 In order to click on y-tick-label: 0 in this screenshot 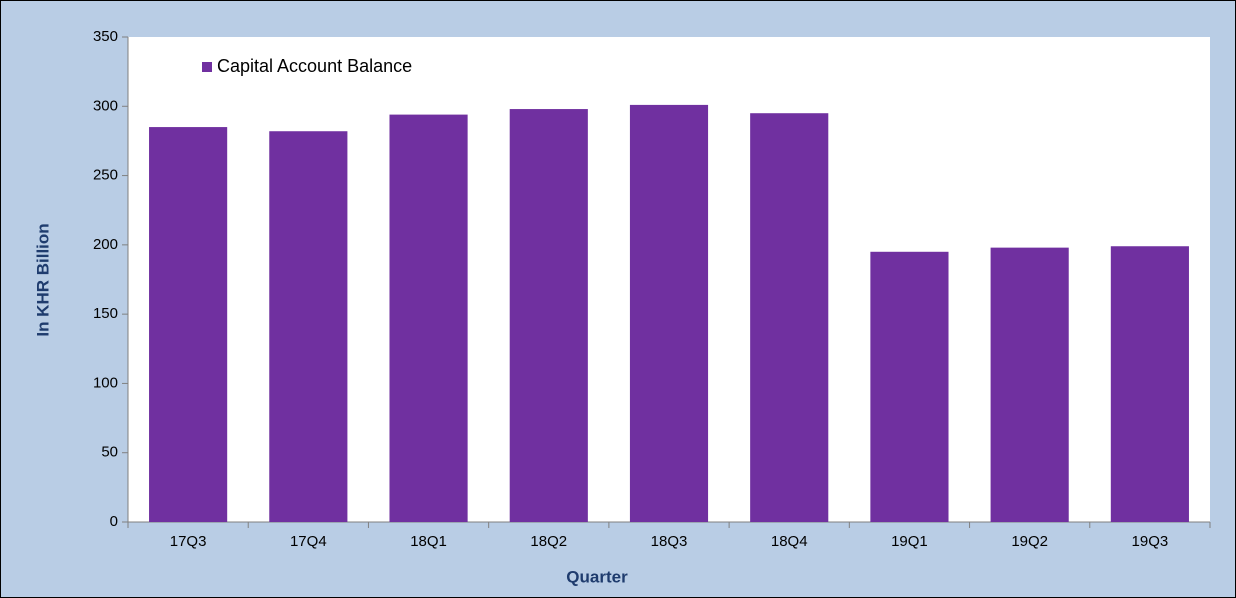, I will do `click(114, 521)`.